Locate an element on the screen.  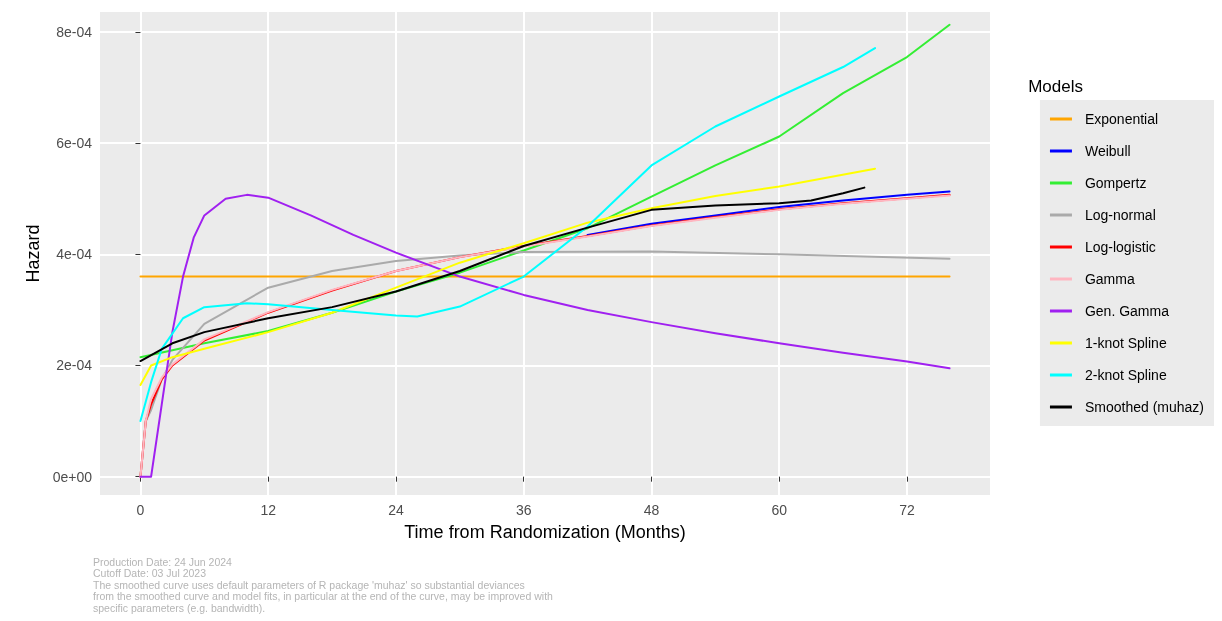
line-series is located at coordinates (768, 213).